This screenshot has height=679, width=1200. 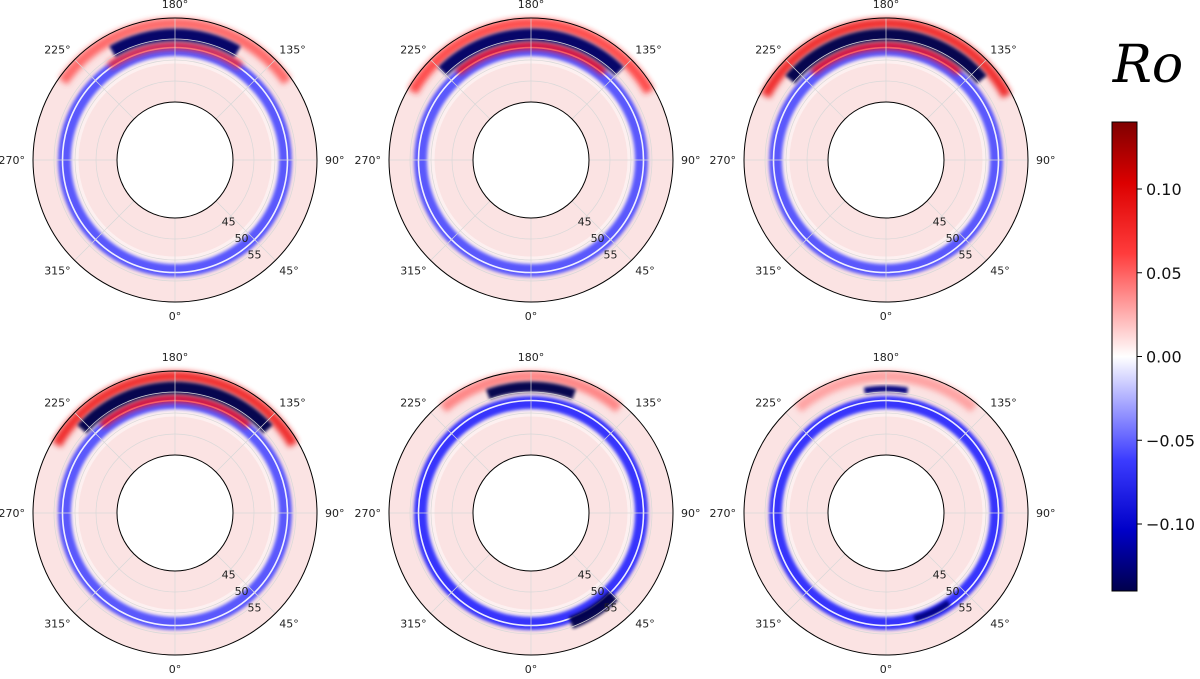 What do you see at coordinates (1153, 313) in the screenshot?
I see `colorbar: Ro 0.10 0.05 0.00 −0.05 −0.10` at bounding box center [1153, 313].